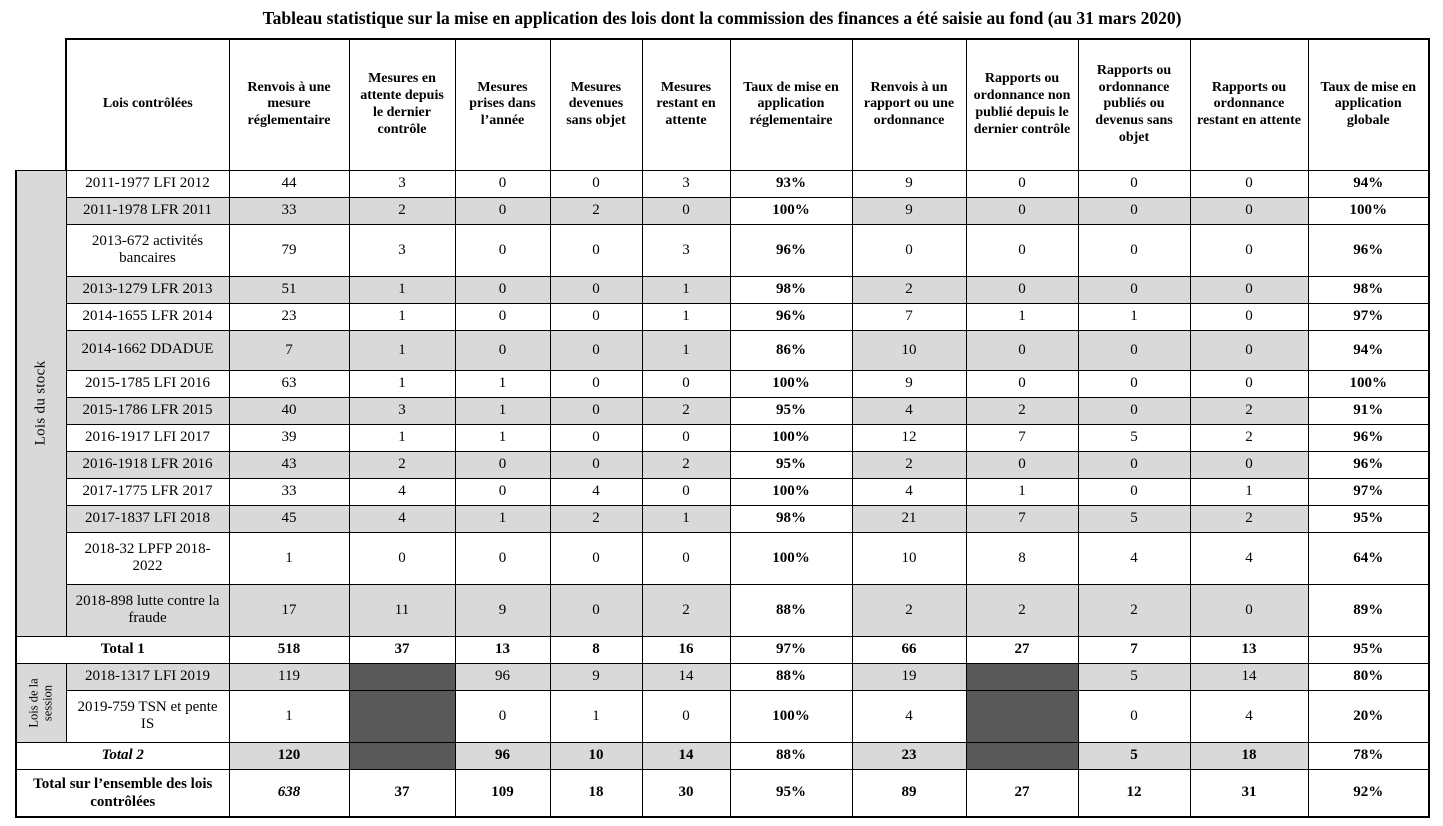 The height and width of the screenshot is (826, 1443). Describe the element at coordinates (791, 410) in the screenshot. I see `value-cell: 95%` at that location.